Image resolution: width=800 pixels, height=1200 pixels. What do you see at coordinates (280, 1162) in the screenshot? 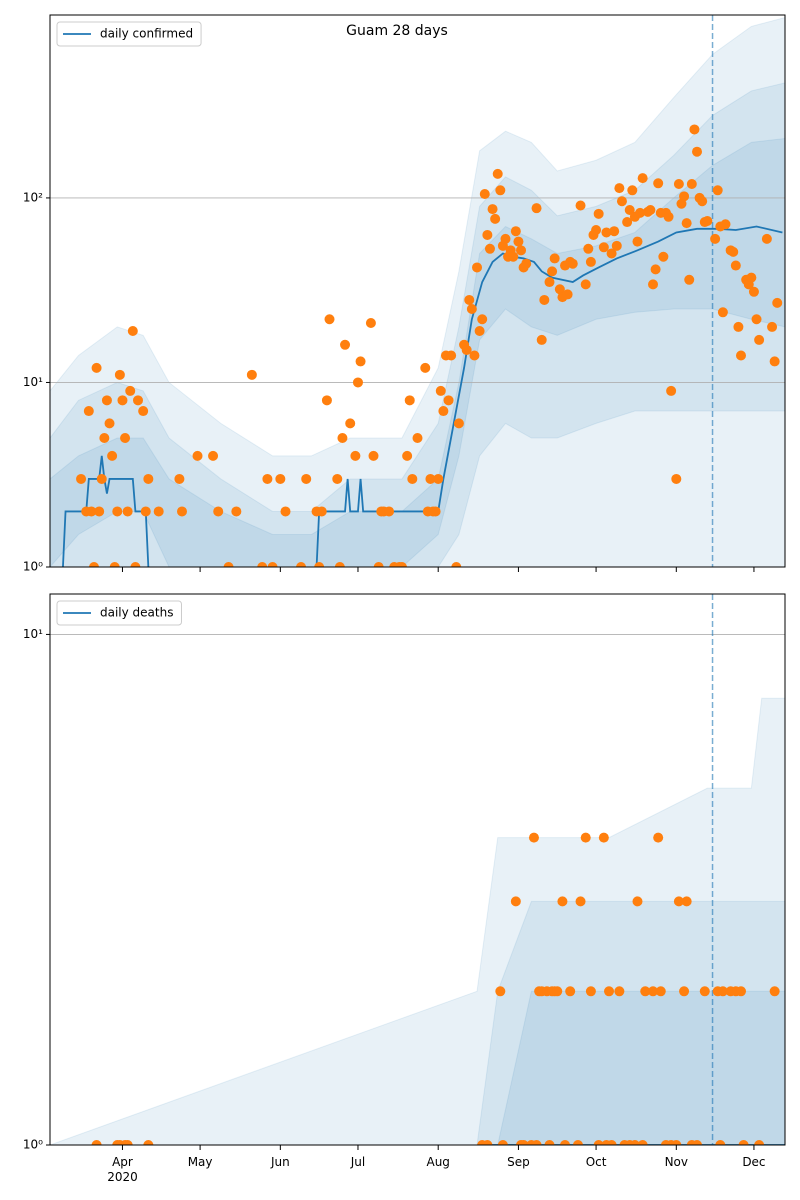
I see `x-tick-label: Jun` at bounding box center [280, 1162].